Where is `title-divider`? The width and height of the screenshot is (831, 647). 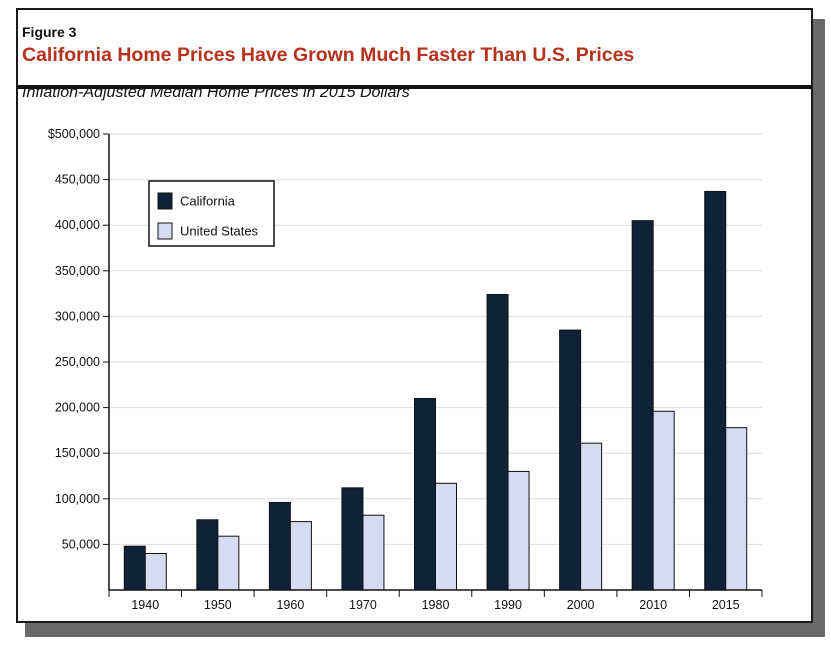 title-divider is located at coordinates (414, 87).